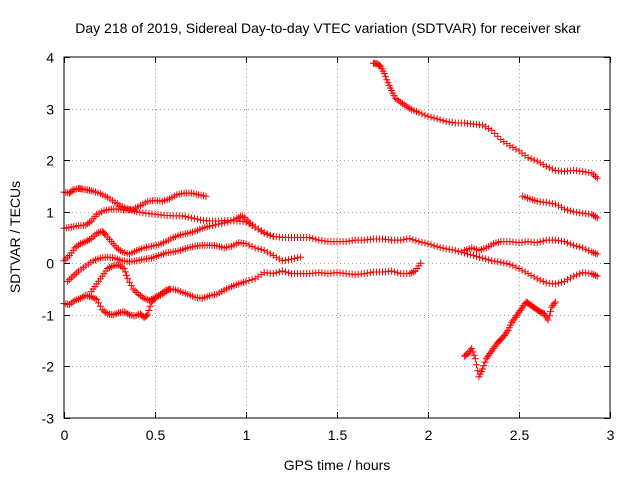  What do you see at coordinates (50, 213) in the screenshot?
I see `y-tick-label: 1` at bounding box center [50, 213].